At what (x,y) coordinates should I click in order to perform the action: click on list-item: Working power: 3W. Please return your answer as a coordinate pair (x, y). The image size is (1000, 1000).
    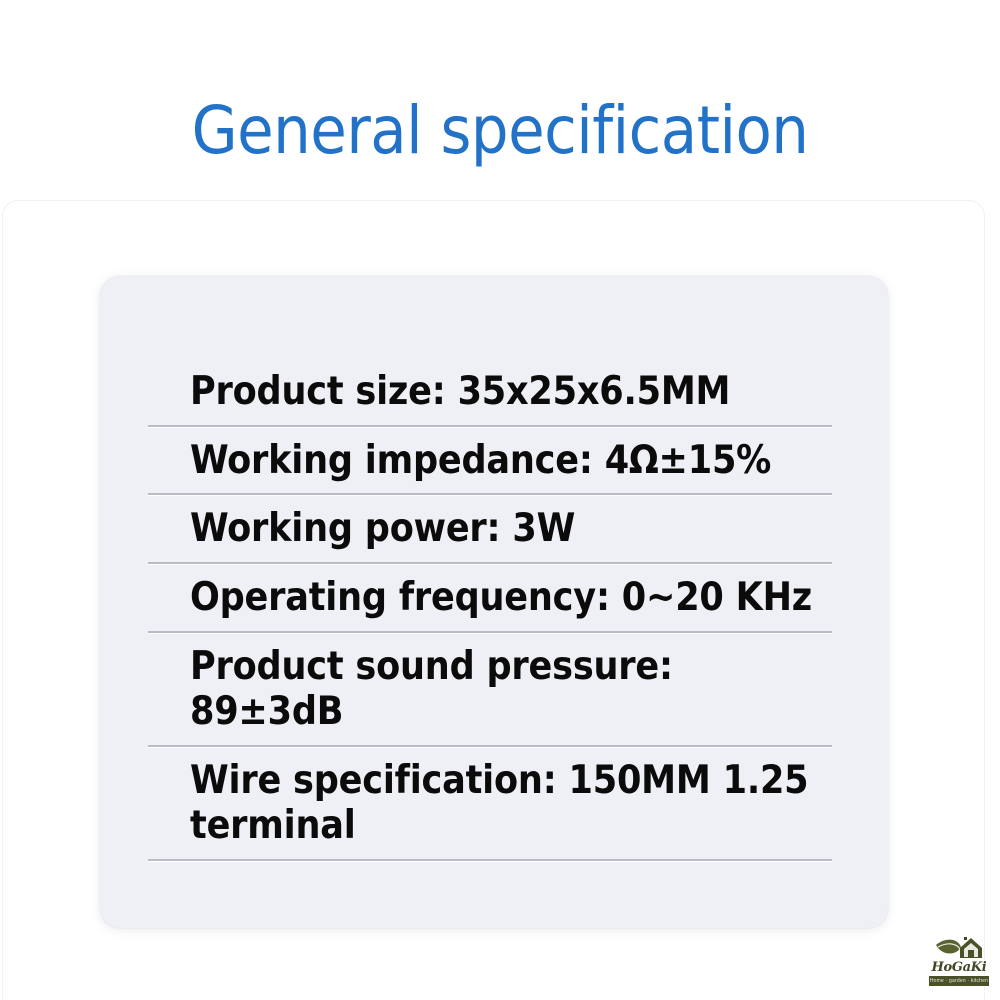
    Looking at the image, I should click on (490, 529).